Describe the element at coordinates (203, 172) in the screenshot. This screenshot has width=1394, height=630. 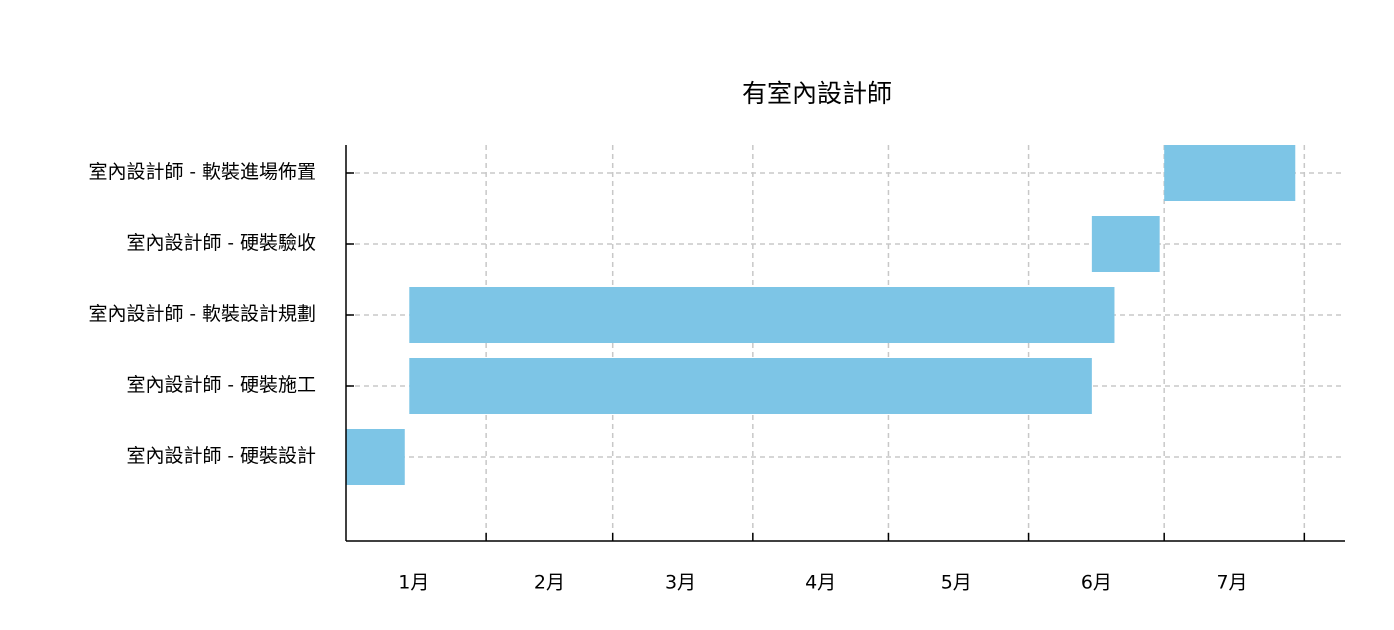
I see `y-tick-label: 室內設計師 - 軟裝進場佈置` at that location.